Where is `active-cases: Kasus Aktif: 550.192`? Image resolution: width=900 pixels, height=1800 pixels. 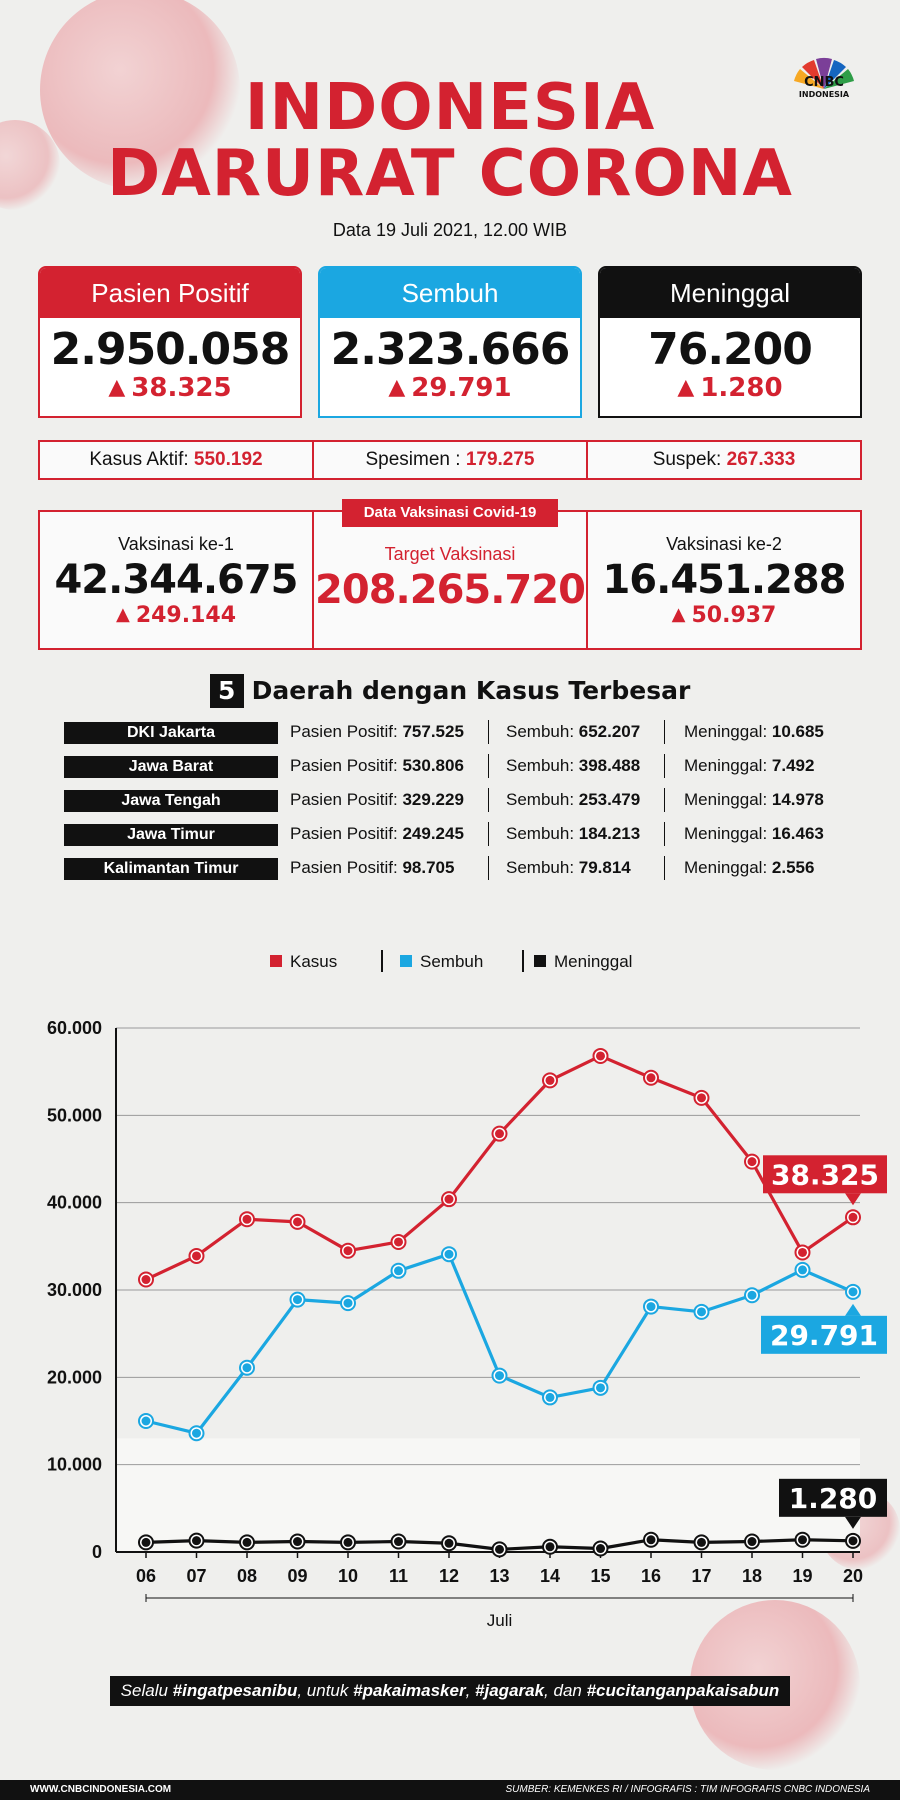 active-cases: Kasus Aktif: 550.192 is located at coordinates (176, 459).